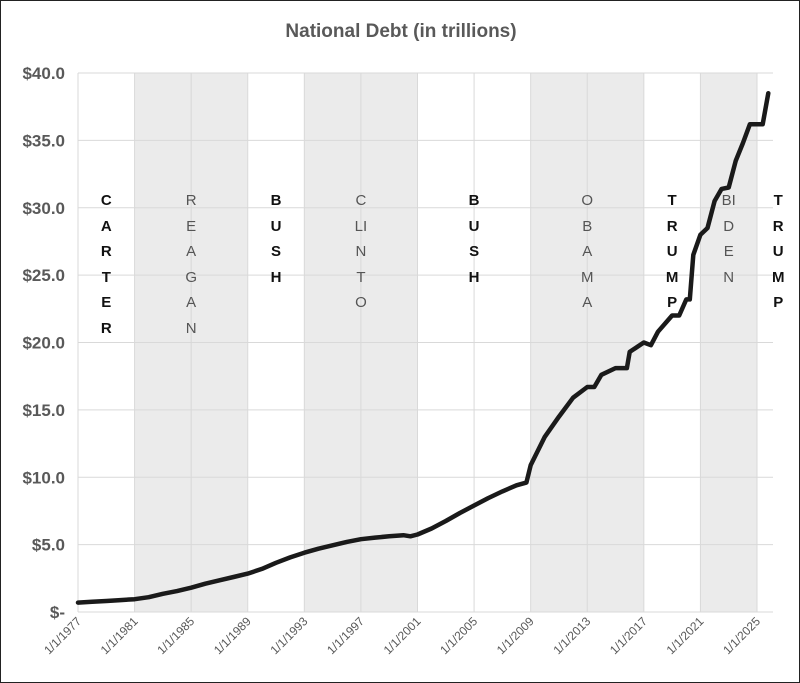  Describe the element at coordinates (402, 635) in the screenshot. I see `x-tick-label: 1/1/2001` at that location.